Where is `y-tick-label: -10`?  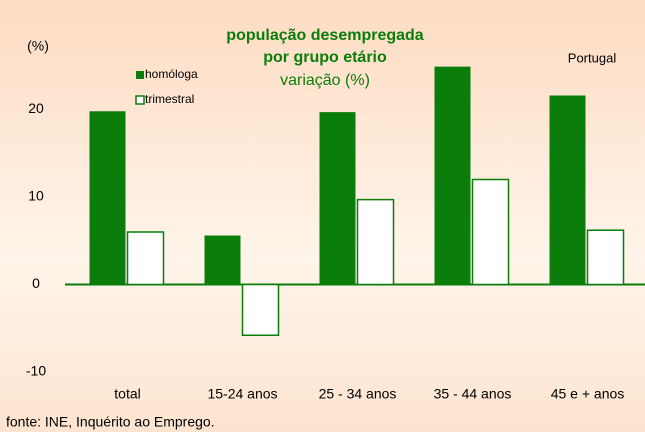
y-tick-label: -10 is located at coordinates (36, 371).